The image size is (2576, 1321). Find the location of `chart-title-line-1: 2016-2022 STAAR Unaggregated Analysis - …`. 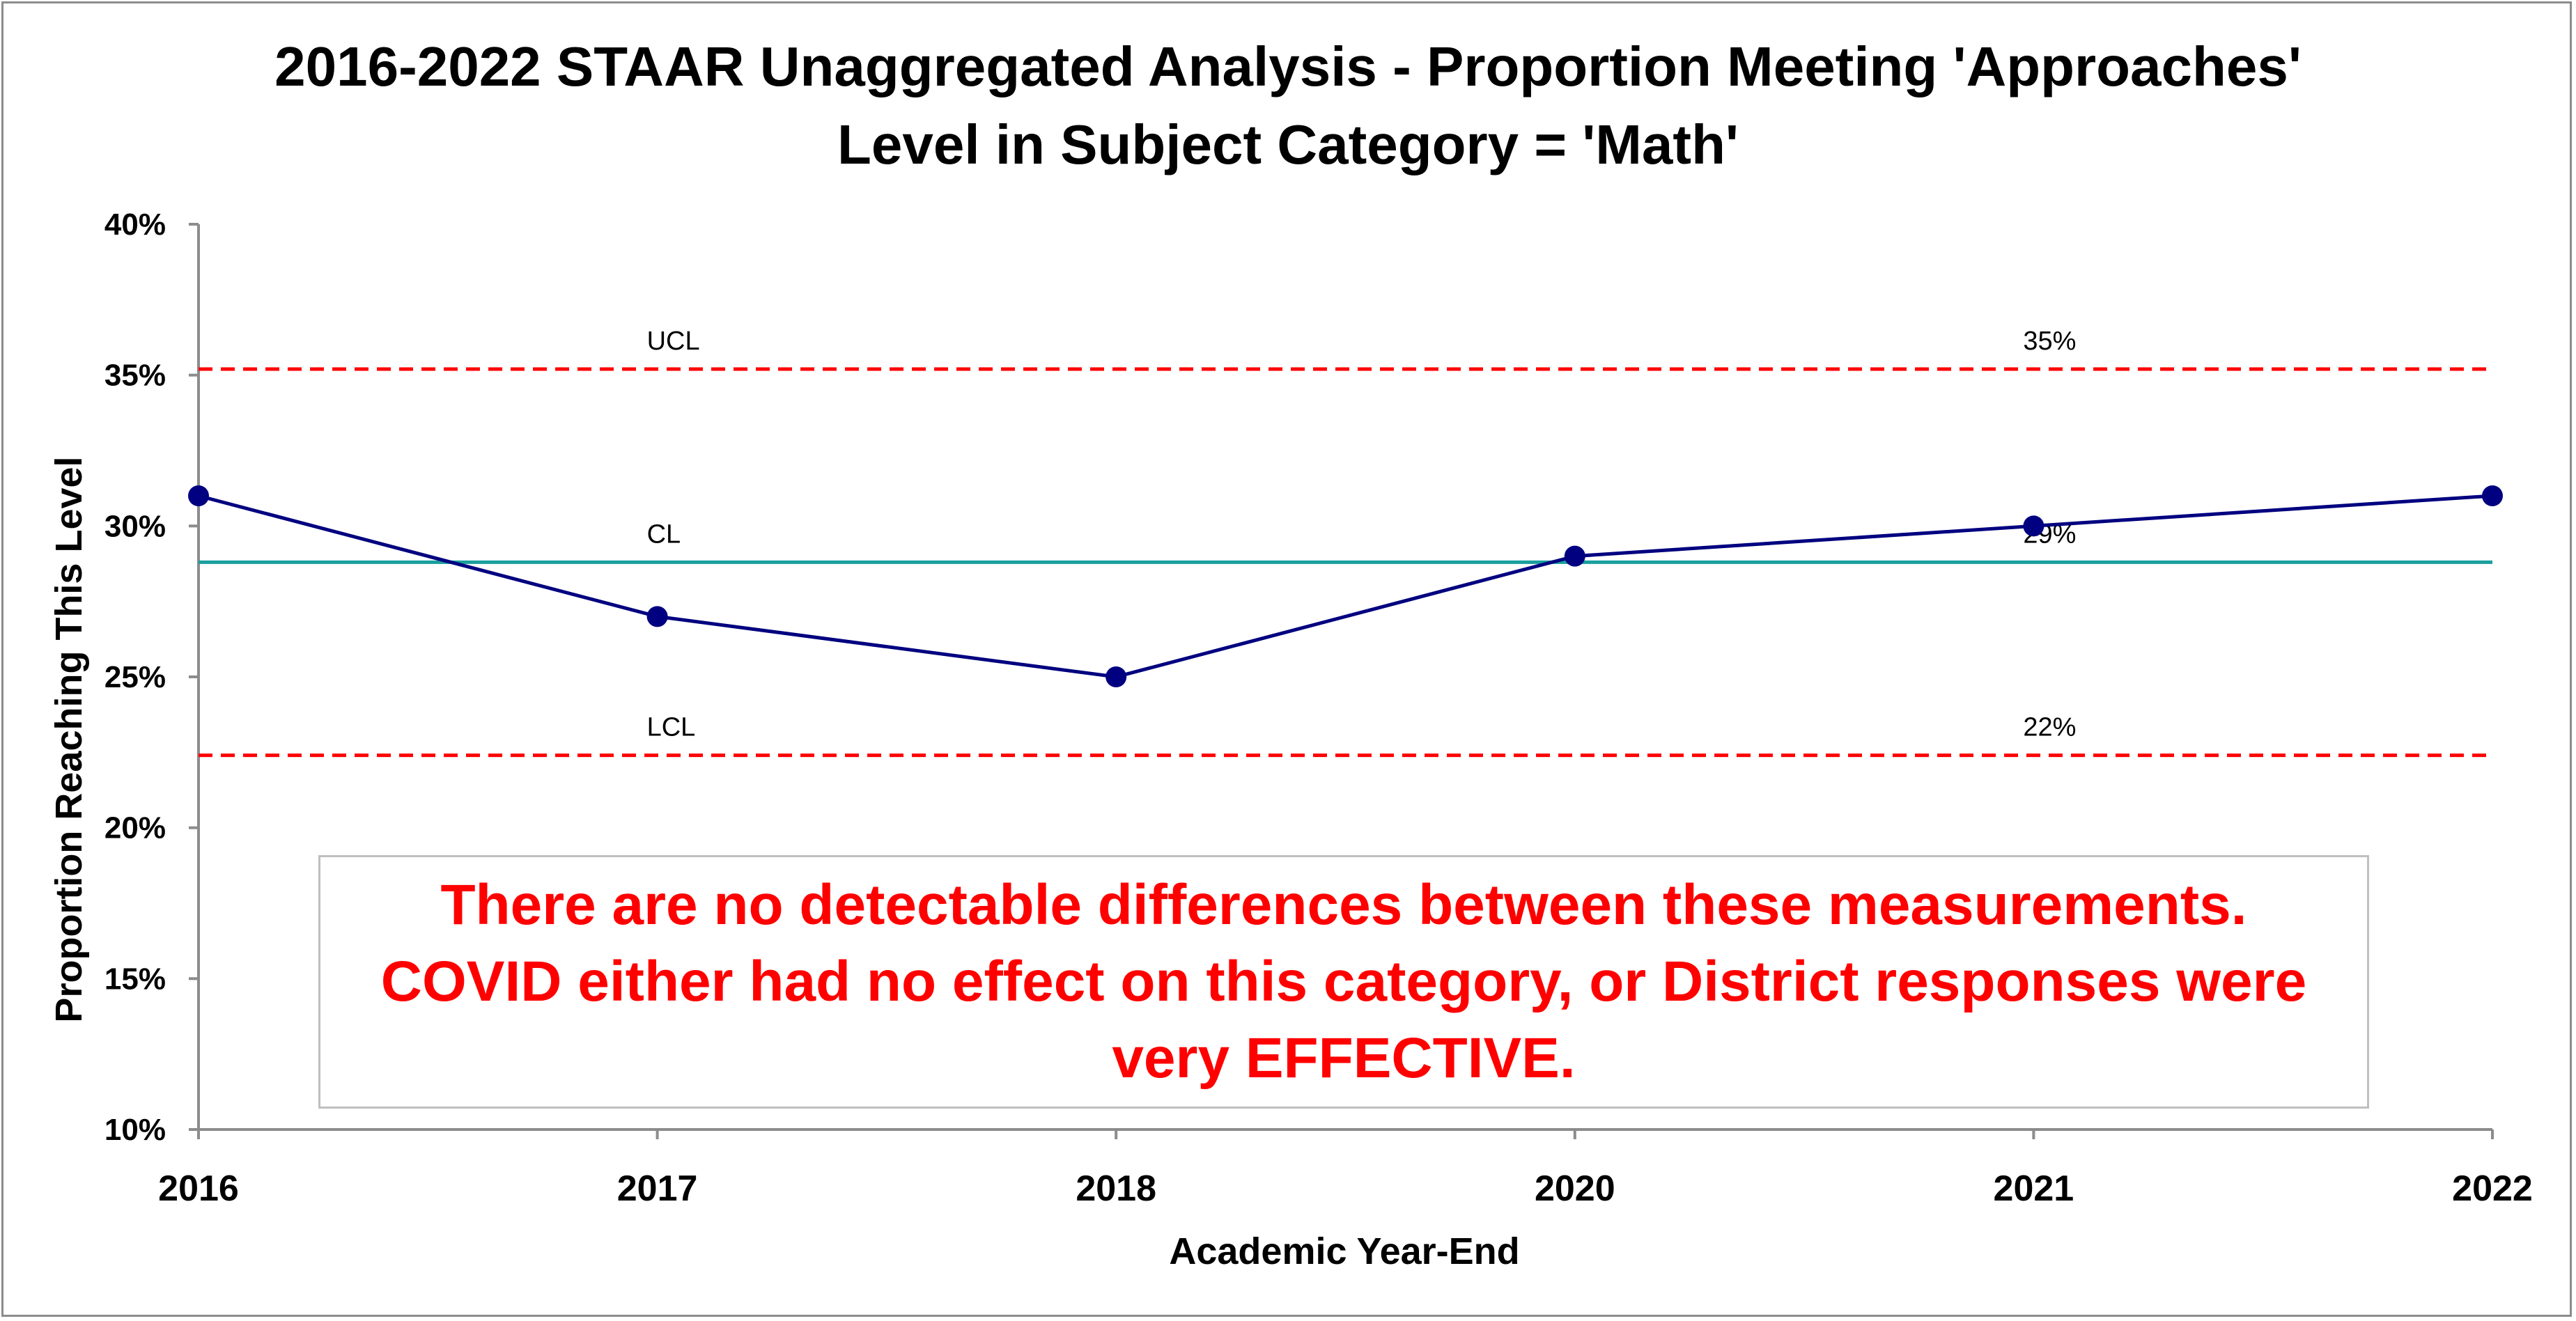

chart-title-line-1: 2016-2022 STAAR Unaggregated Analysis - … is located at coordinates (1288, 66).